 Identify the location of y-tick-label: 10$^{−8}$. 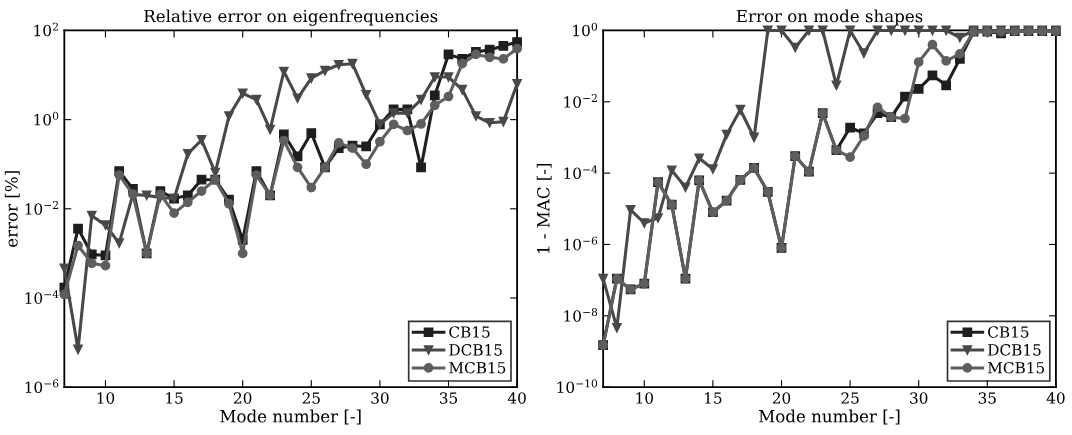
(581, 315).